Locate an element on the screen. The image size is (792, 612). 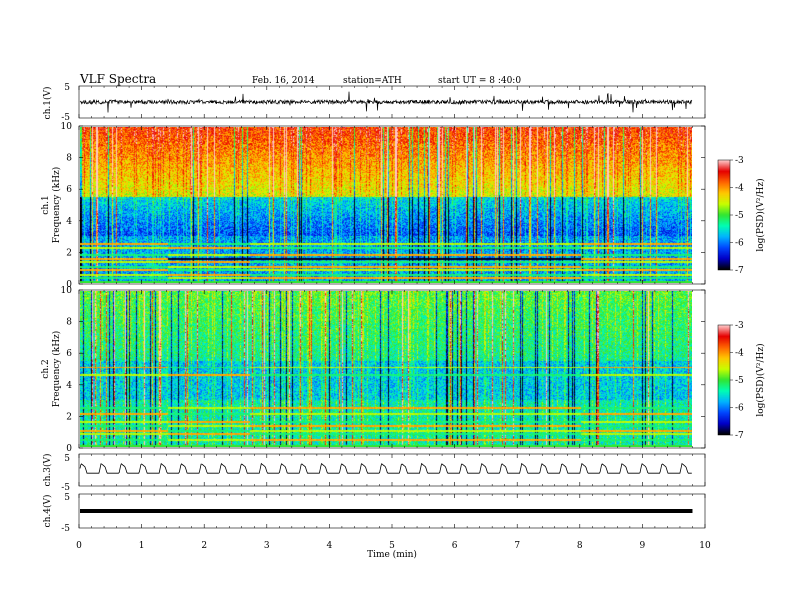
ch3-waveform-ytick-bottom: -5 is located at coordinates (65, 488).